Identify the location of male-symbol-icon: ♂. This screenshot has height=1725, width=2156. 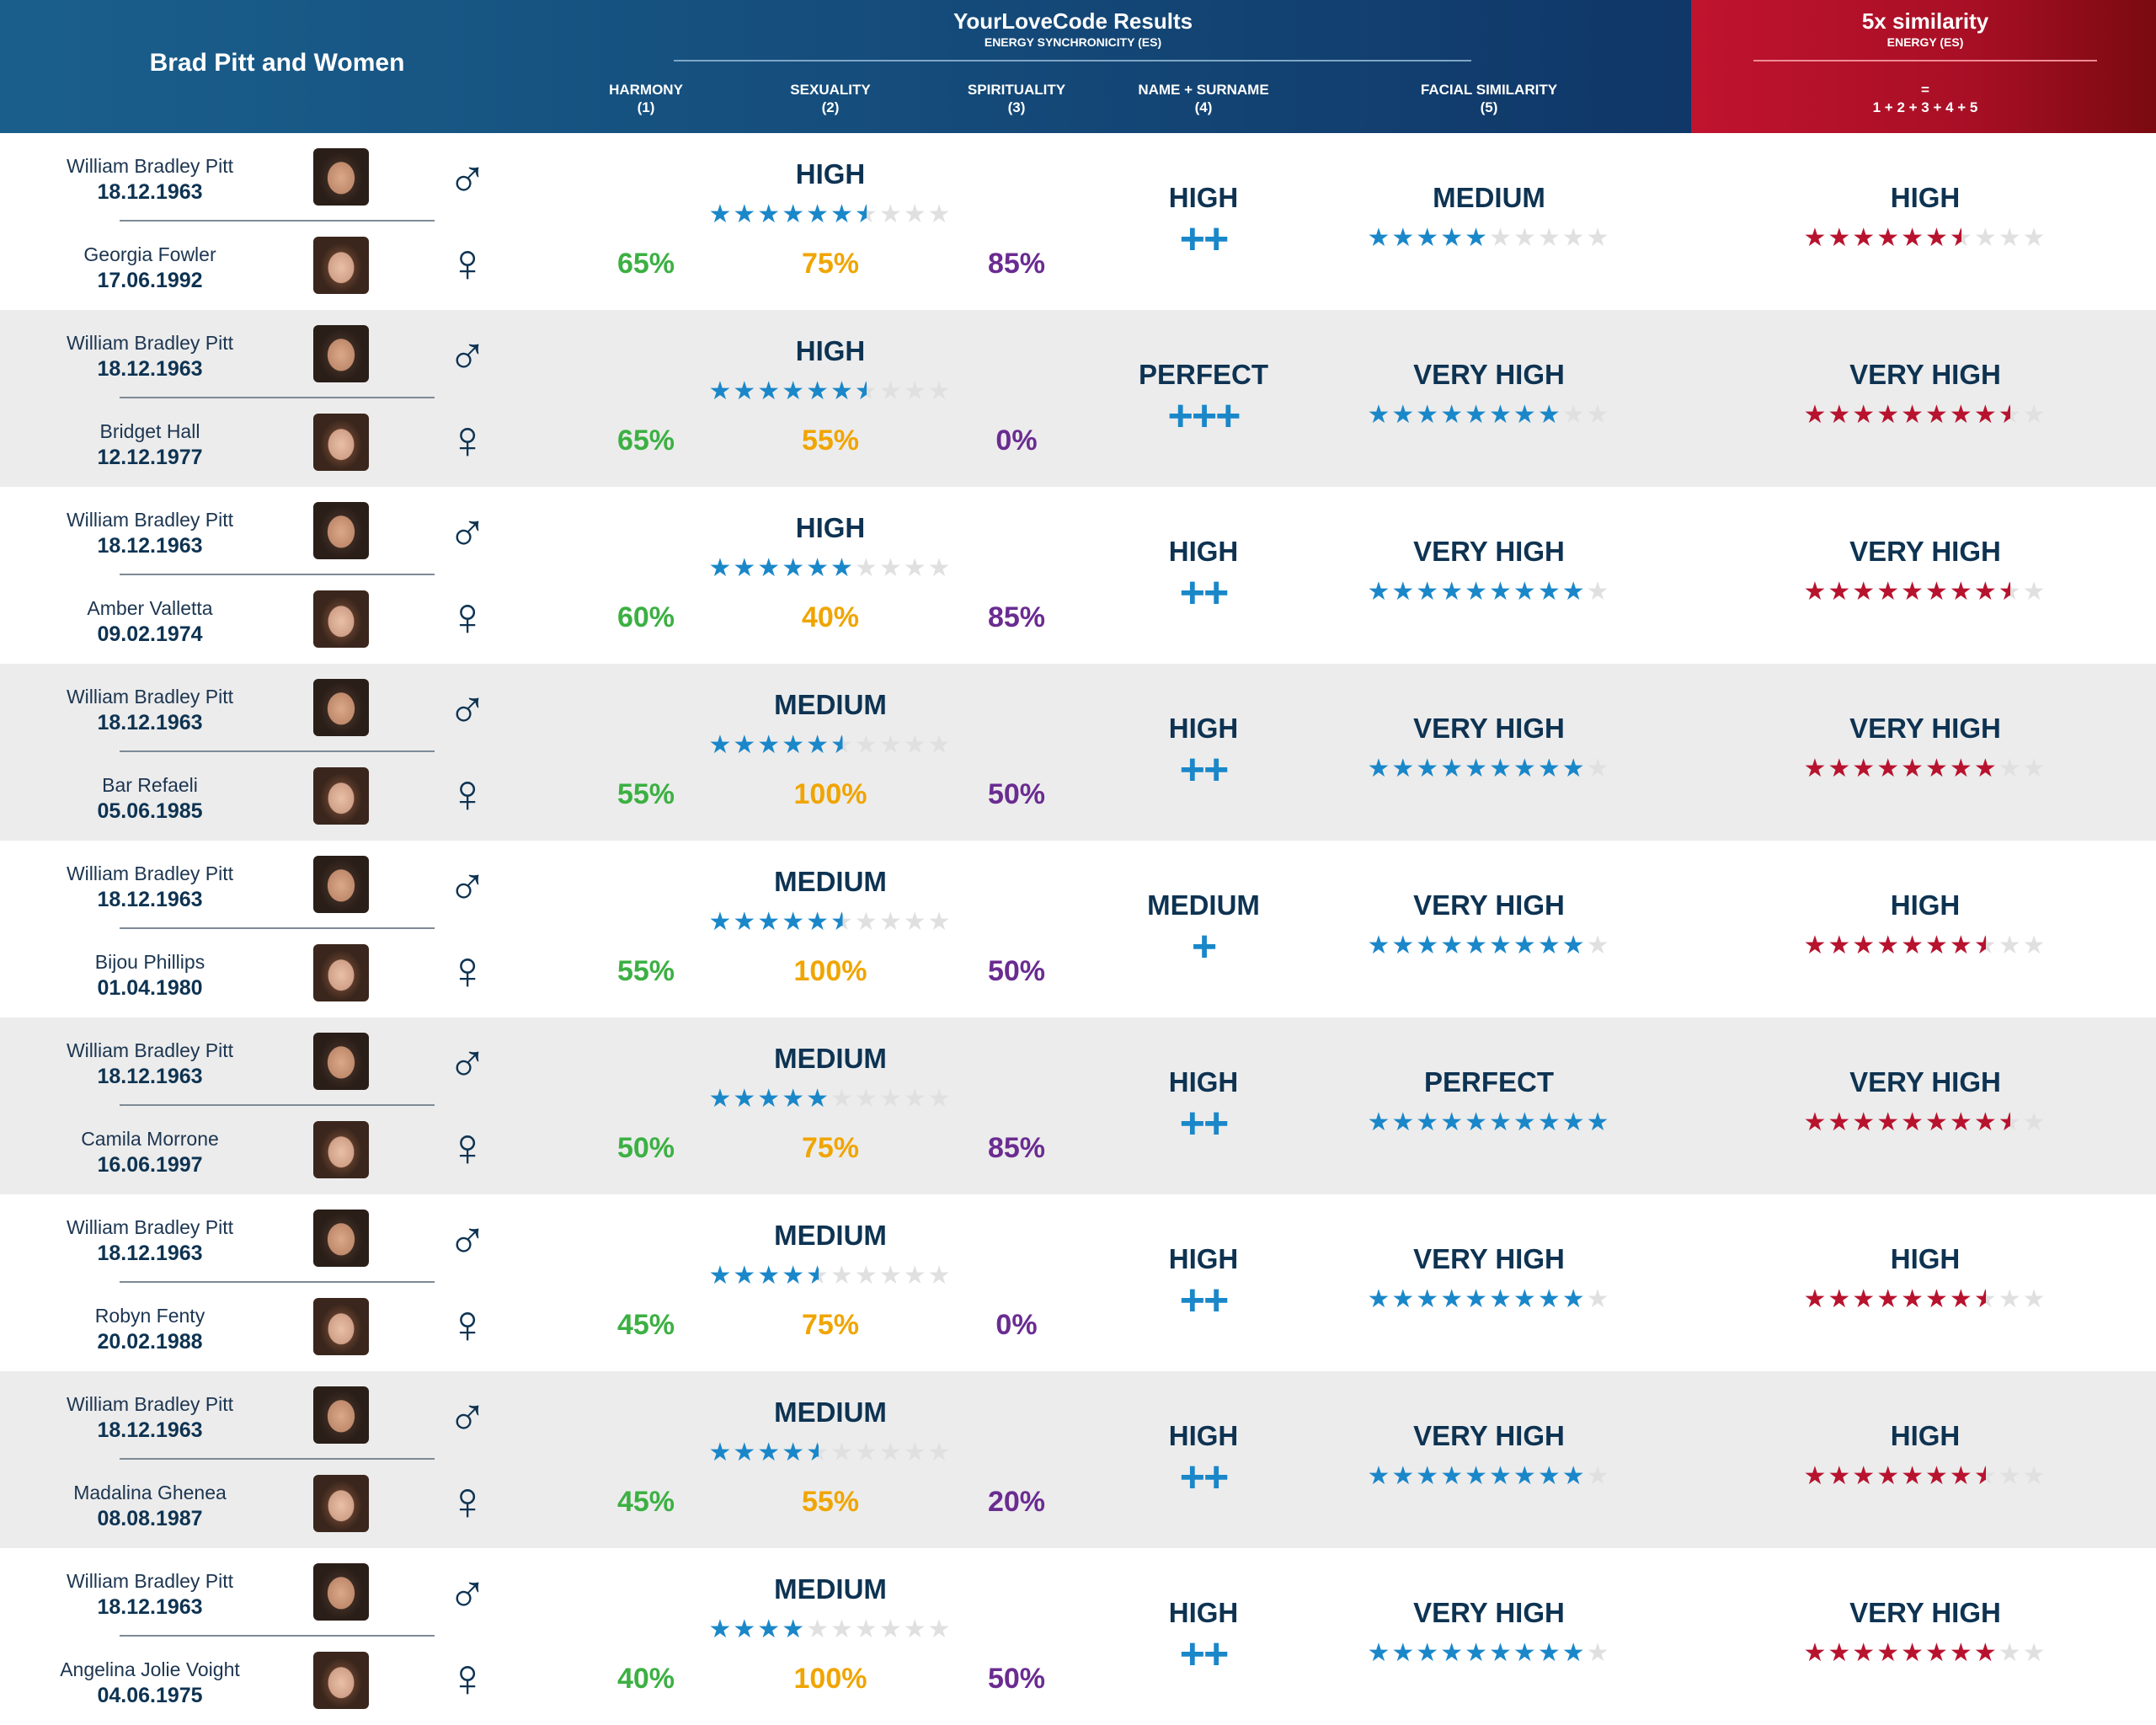
(467, 1061).